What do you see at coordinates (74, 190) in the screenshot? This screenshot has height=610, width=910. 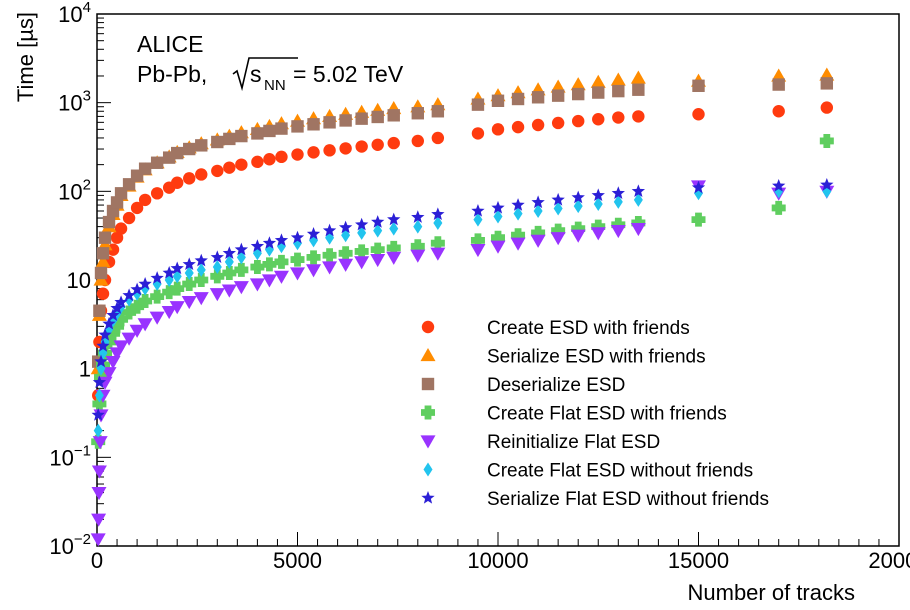 I see `y-tick-label: 102` at bounding box center [74, 190].